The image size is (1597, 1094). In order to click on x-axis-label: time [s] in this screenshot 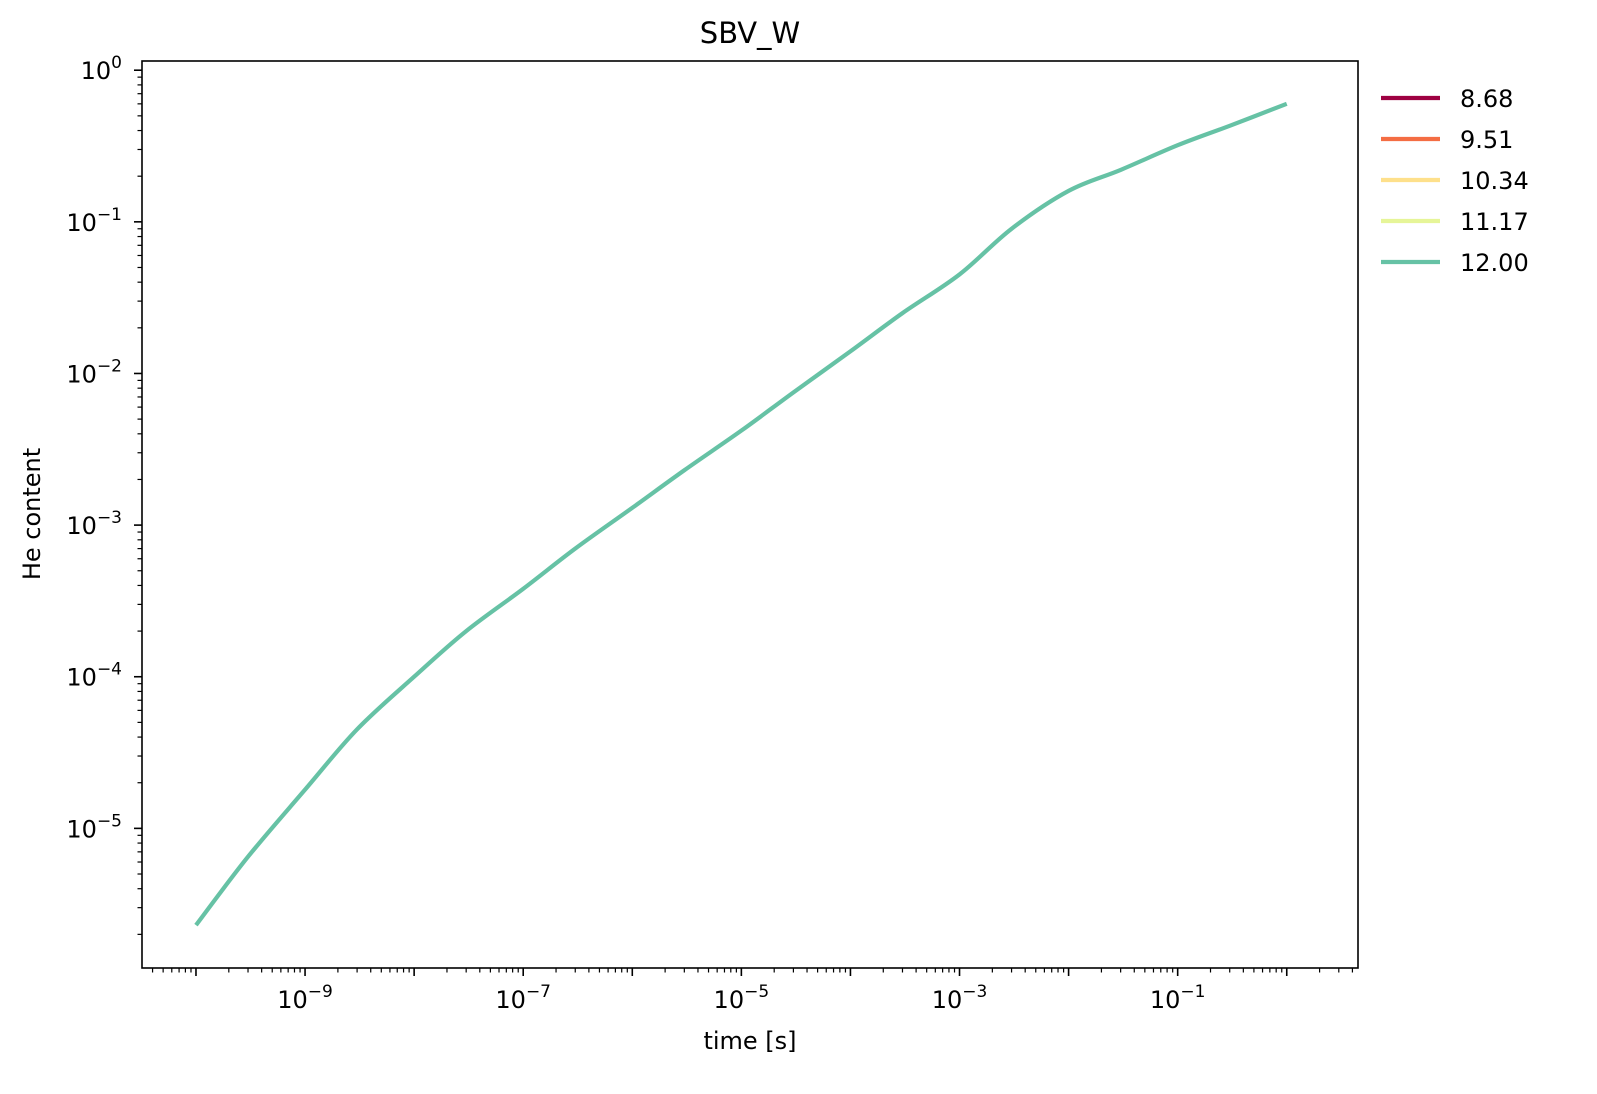, I will do `click(749, 1041)`.